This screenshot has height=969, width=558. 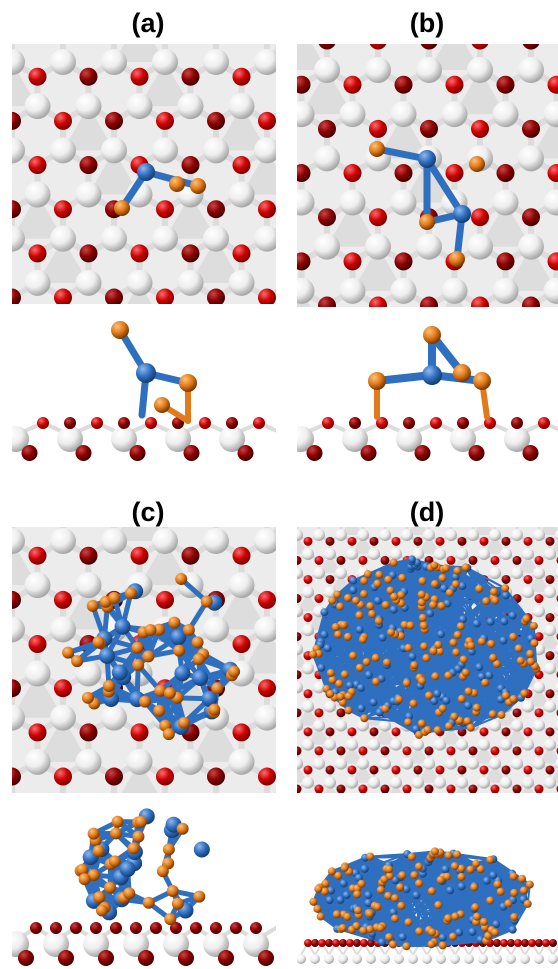 What do you see at coordinates (119, 672) in the screenshot?
I see `cluster-blue-atom` at bounding box center [119, 672].